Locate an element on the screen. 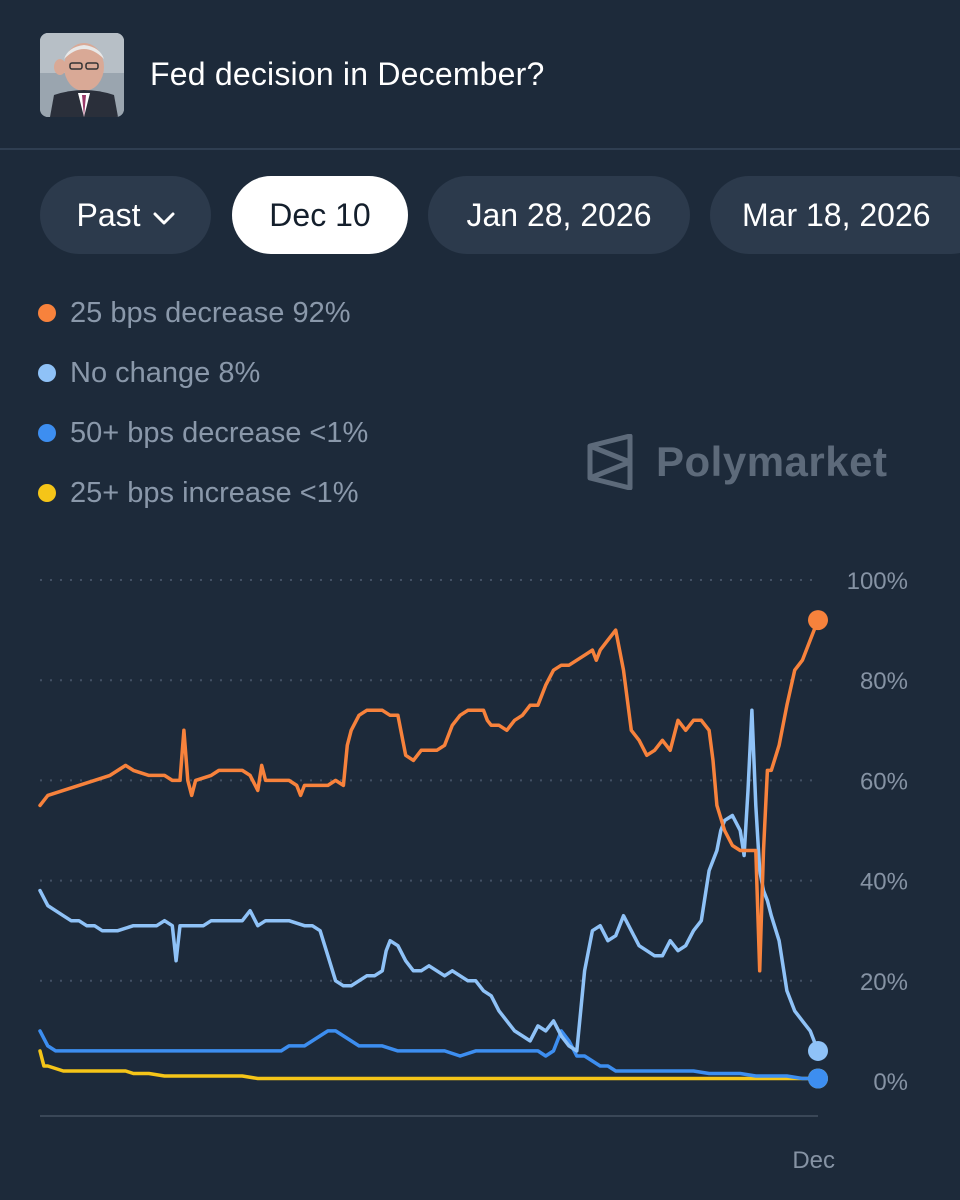  legend-label: 25 bps decrease 92% is located at coordinates (210, 312).